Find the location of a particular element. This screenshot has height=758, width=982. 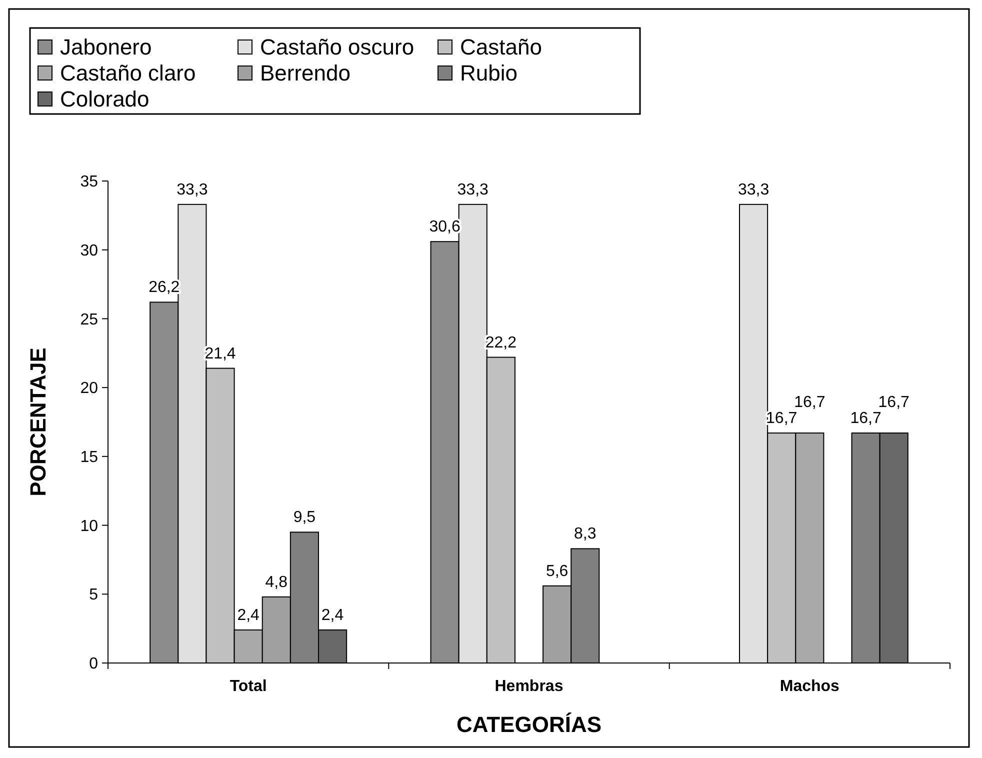

legend-label: Rubio is located at coordinates (489, 73).